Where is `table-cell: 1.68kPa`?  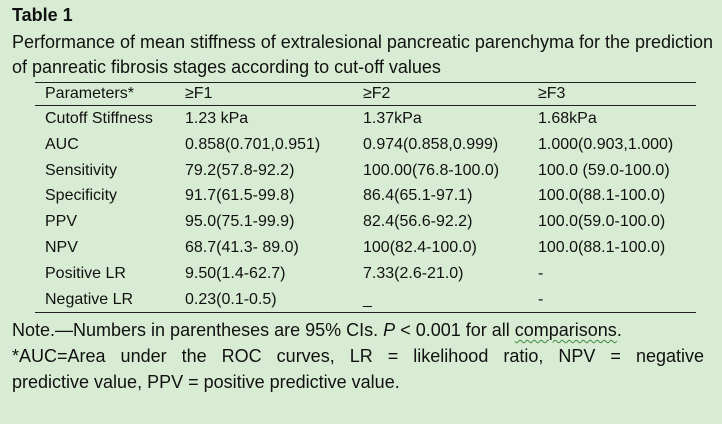 table-cell: 1.68kPa is located at coordinates (567, 118).